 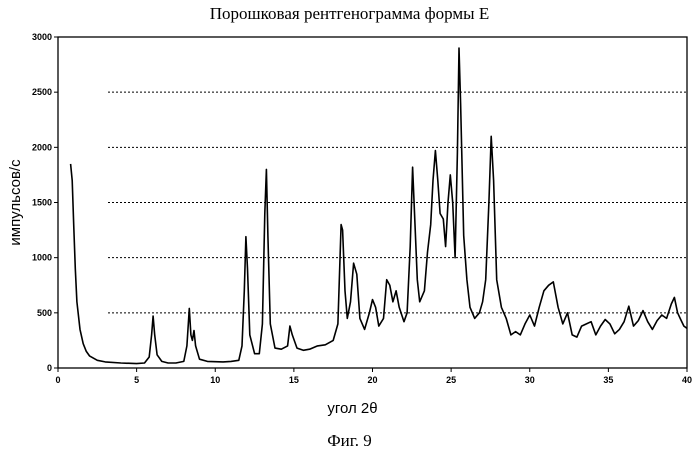 I want to click on y-tick-label: 0, so click(x=49, y=368).